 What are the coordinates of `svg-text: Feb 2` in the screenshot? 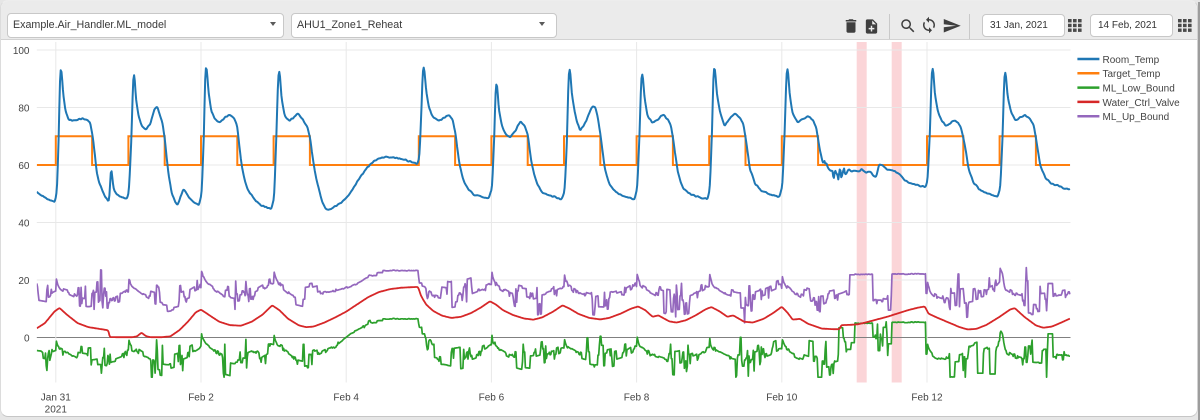 It's located at (201, 397).